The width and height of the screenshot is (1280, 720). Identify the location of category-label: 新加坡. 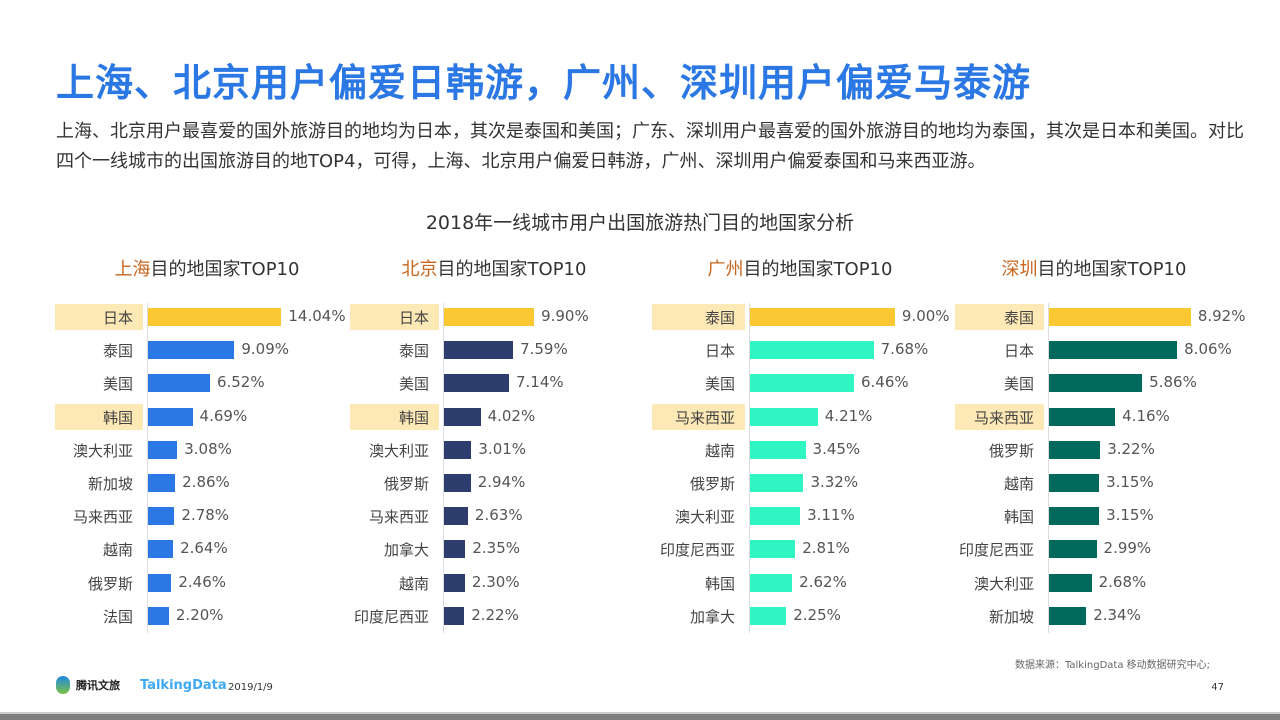
(1011, 616).